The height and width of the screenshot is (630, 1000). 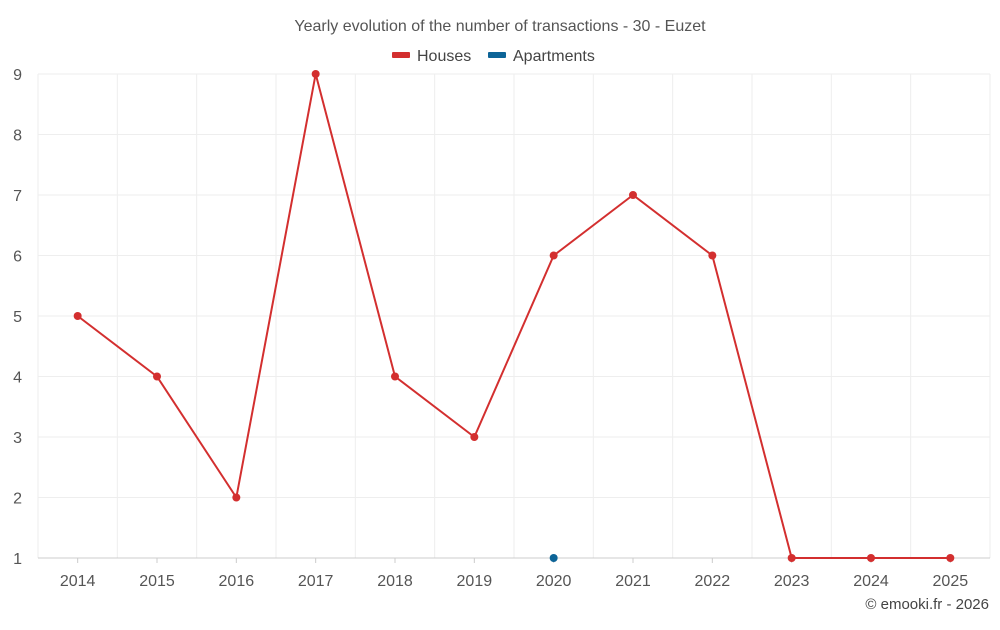 What do you see at coordinates (950, 558) in the screenshot?
I see `data-point-houses-2025` at bounding box center [950, 558].